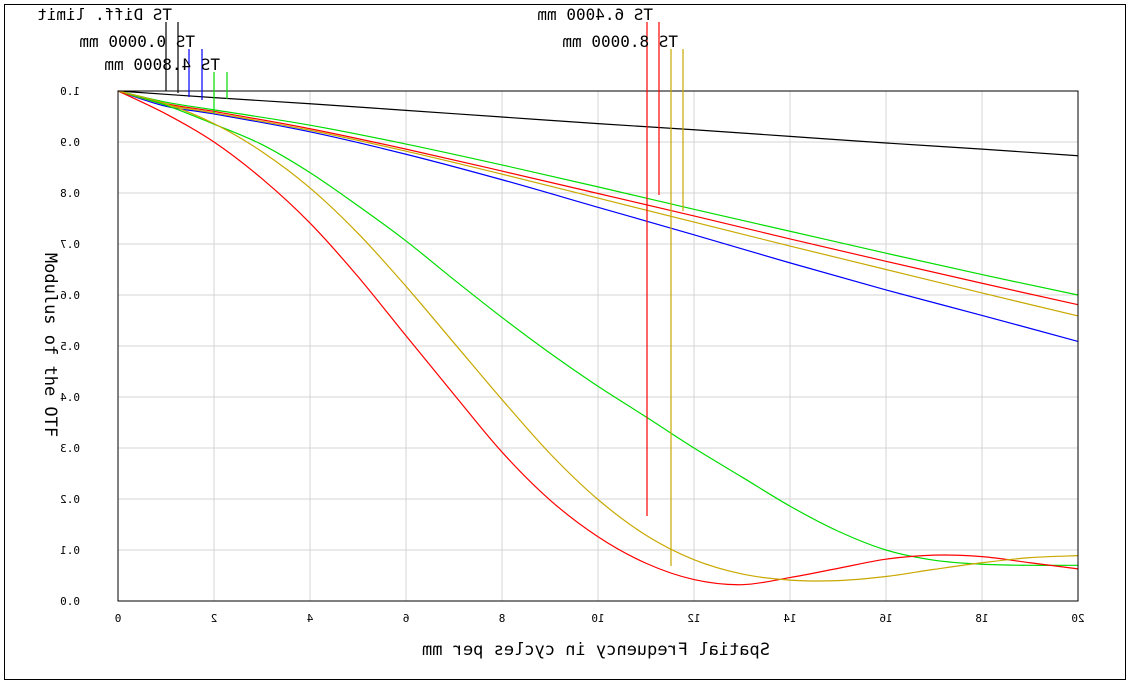 Image resolution: width=1132 pixels, height=686 pixels. What do you see at coordinates (118, 618) in the screenshot?
I see `x-tick-label: 0` at bounding box center [118, 618].